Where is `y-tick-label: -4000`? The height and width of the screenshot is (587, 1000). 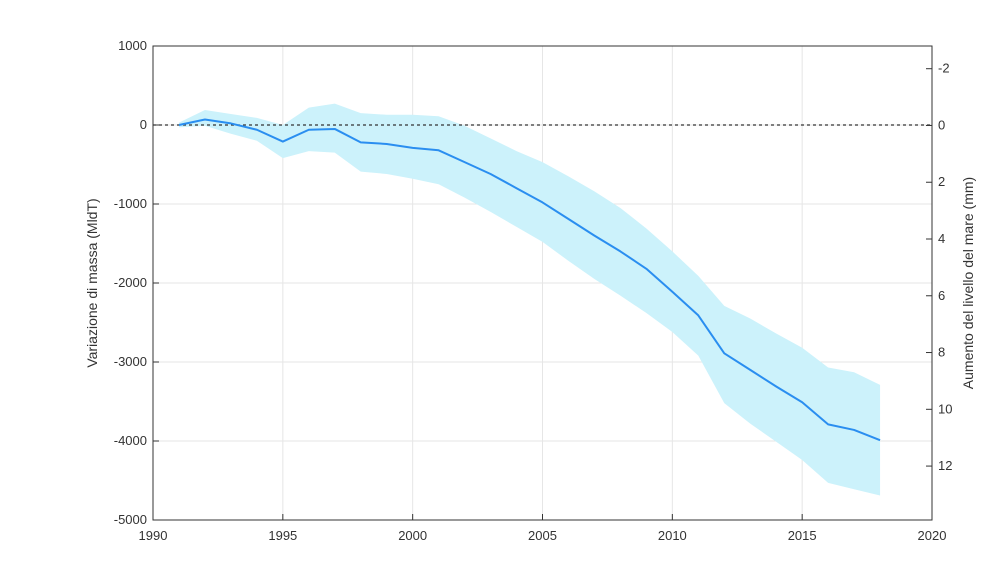
y-tick-label: -4000 is located at coordinates (130, 440).